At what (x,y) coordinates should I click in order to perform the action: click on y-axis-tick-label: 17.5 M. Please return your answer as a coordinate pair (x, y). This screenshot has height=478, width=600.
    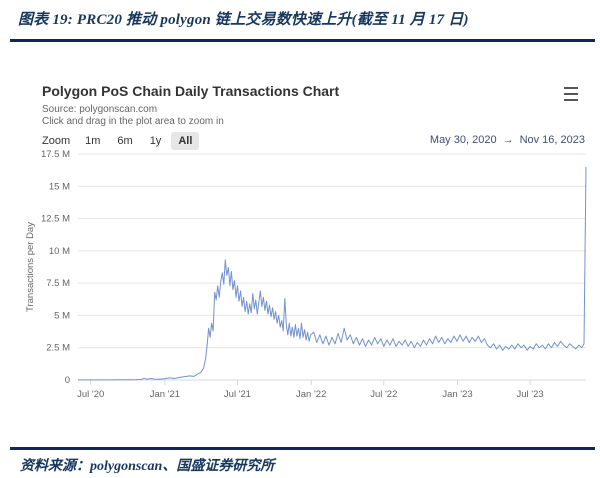
    Looking at the image, I should click on (55, 154).